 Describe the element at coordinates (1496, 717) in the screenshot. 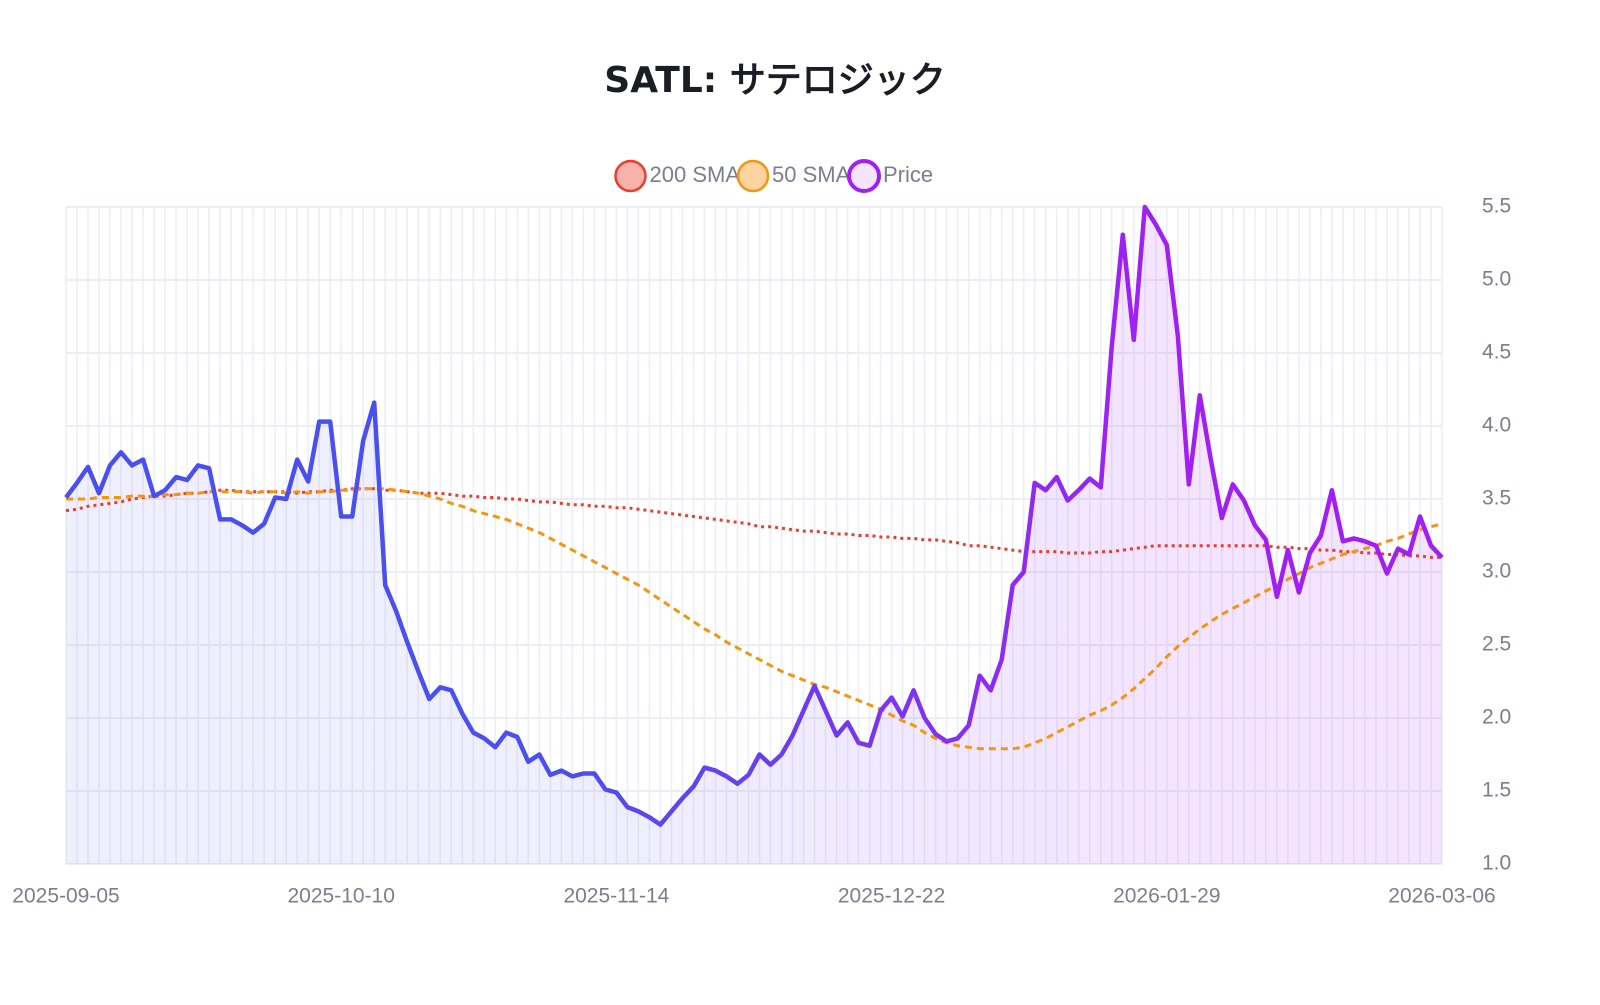

I see `y-tick-label: 2.0` at that location.